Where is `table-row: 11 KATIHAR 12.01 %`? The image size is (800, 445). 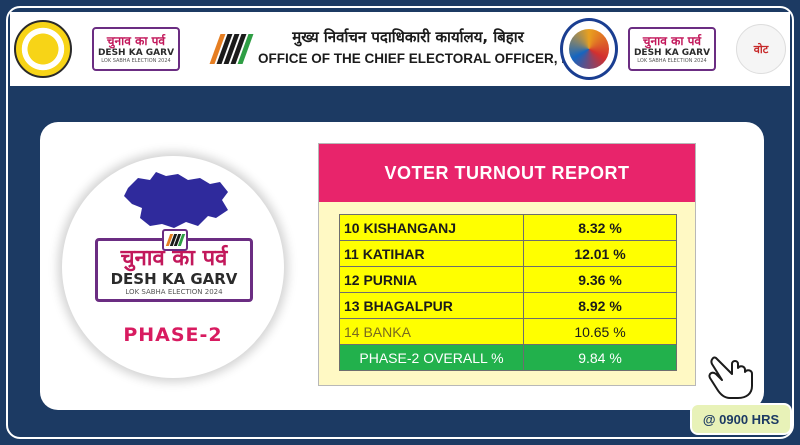 table-row: 11 KATIHAR 12.01 % is located at coordinates (508, 253).